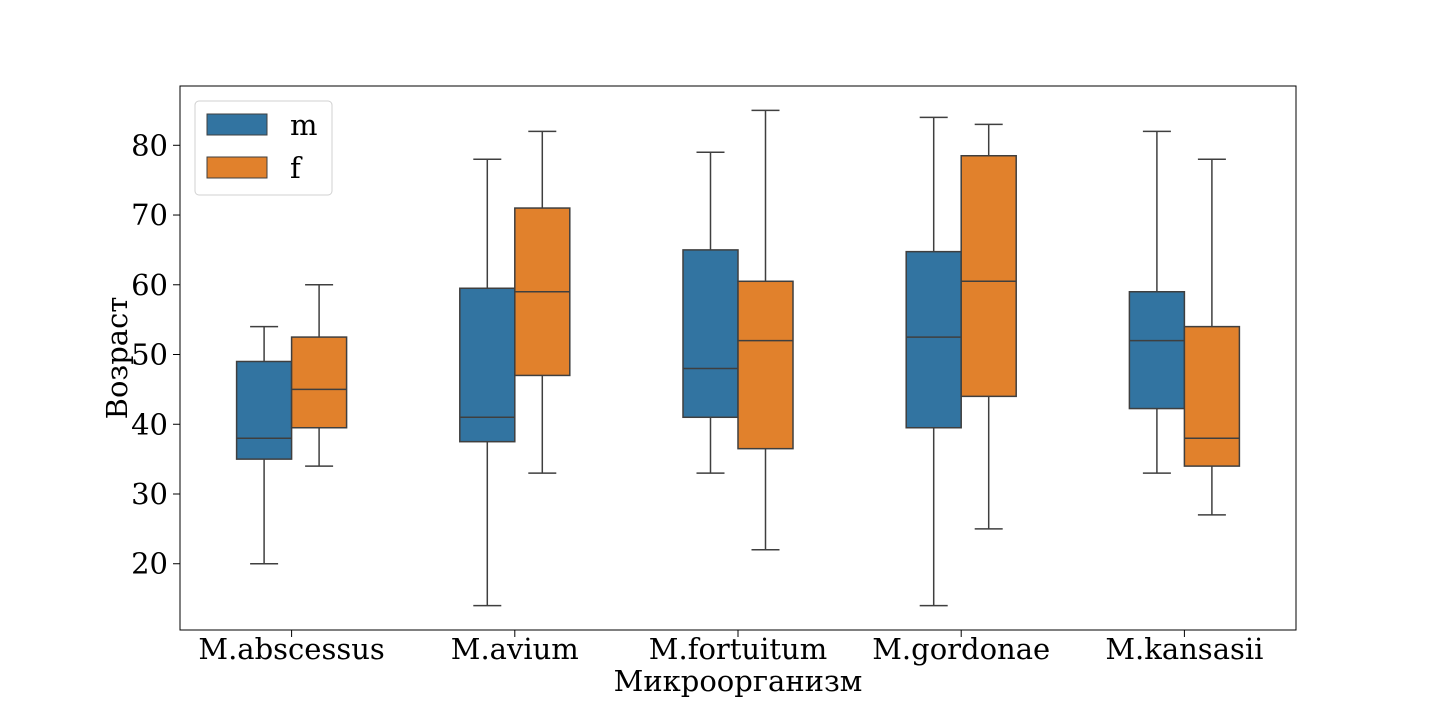 This screenshot has height=720, width=1440. I want to click on box-m-M.fortuitum, so click(710, 312).